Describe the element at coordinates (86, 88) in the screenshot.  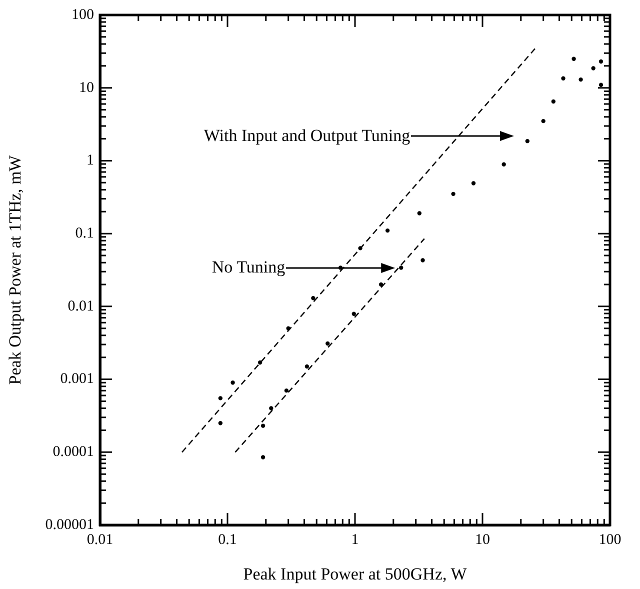
I see `y-tick-label: 10` at that location.